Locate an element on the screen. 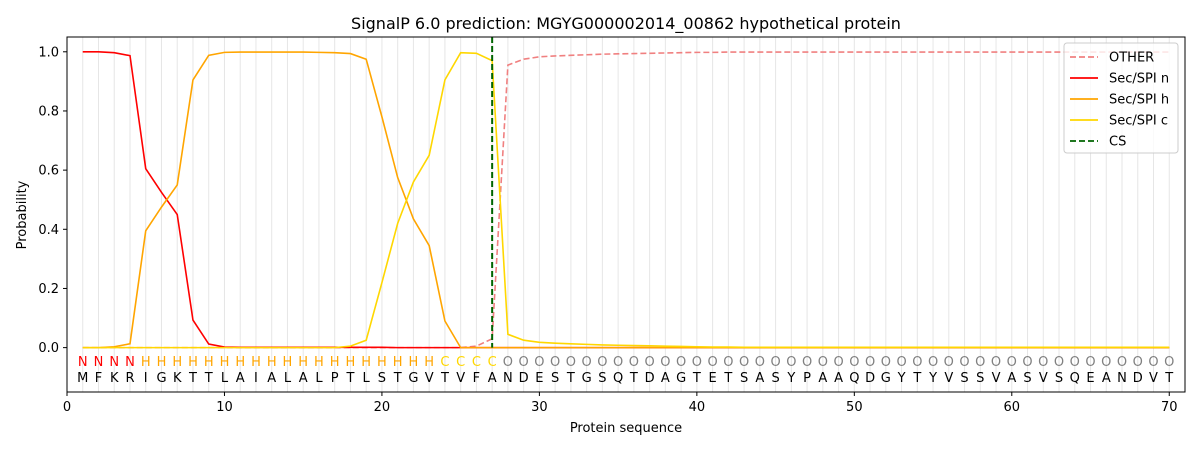  x-axis-label: Protein sequence is located at coordinates (626, 428).